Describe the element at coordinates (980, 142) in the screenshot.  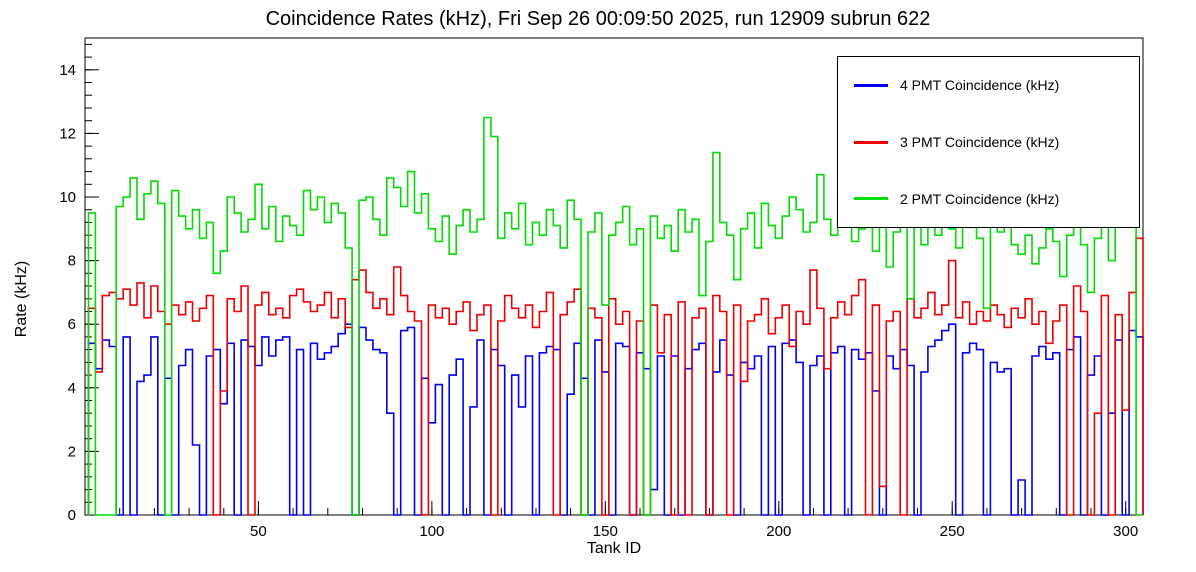
I see `legend-label-3pmt: 3 PMT Coincidence (kHz)` at that location.